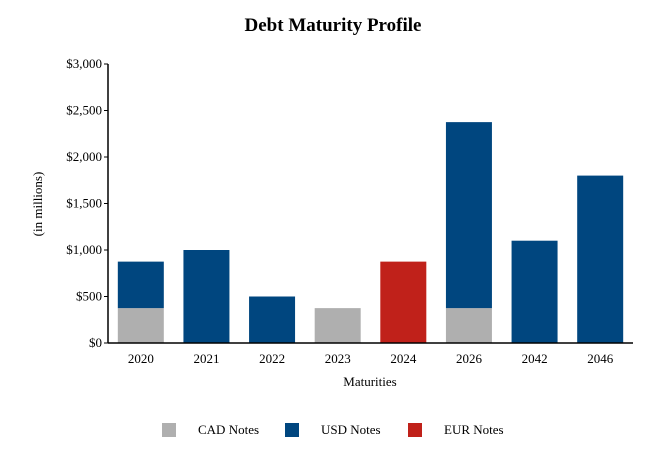 Image resolution: width=666 pixels, height=466 pixels. I want to click on bar-usd-notes-2022, so click(272, 319).